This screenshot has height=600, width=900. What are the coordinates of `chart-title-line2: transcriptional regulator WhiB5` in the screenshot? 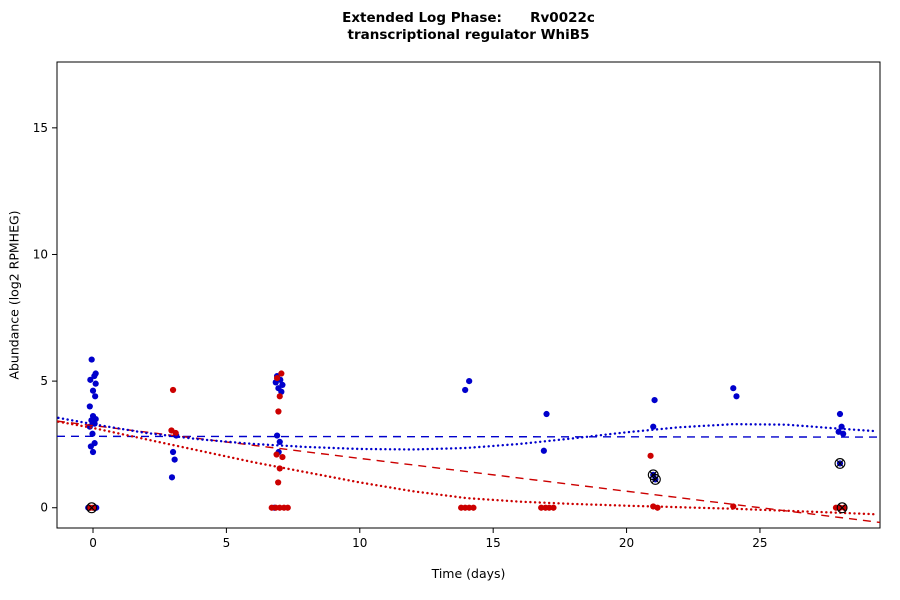 It's located at (468, 35).